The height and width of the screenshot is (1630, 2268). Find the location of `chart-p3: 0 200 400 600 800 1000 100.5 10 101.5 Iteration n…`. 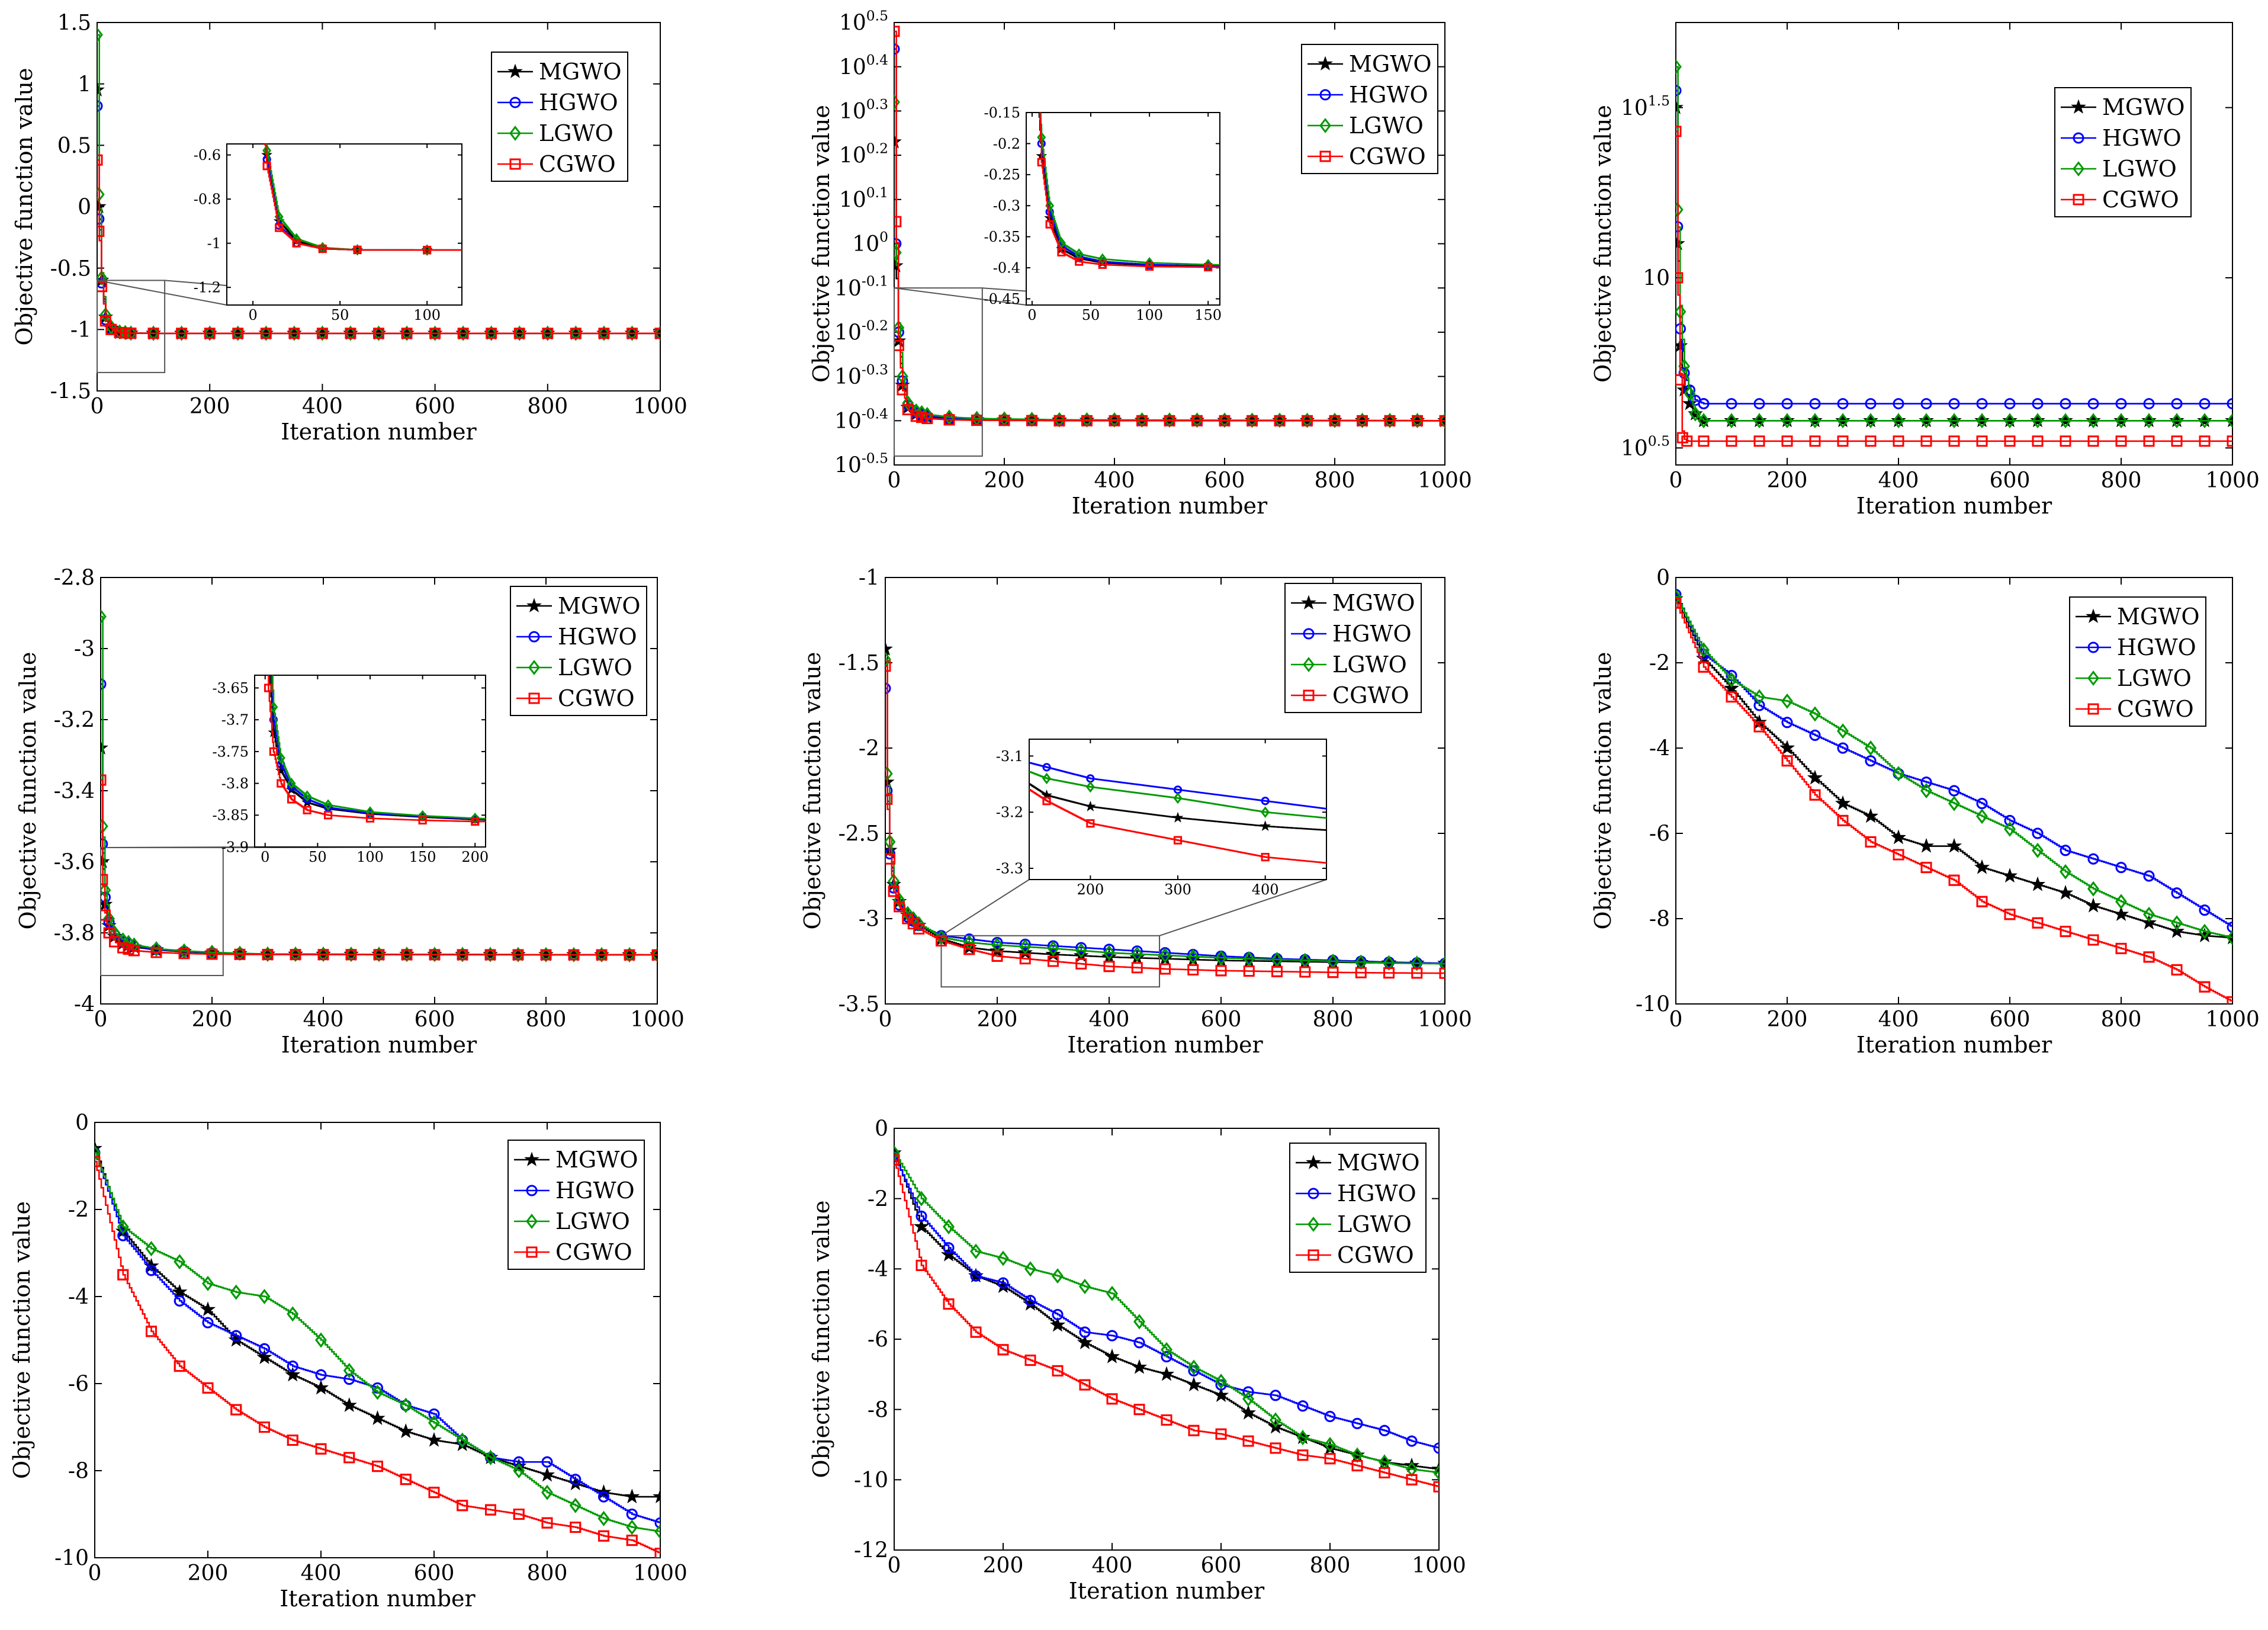

chart-p3: 0 200 400 600 800 1000 100.5 10 101.5 Iteration n… is located at coordinates (1925, 270).